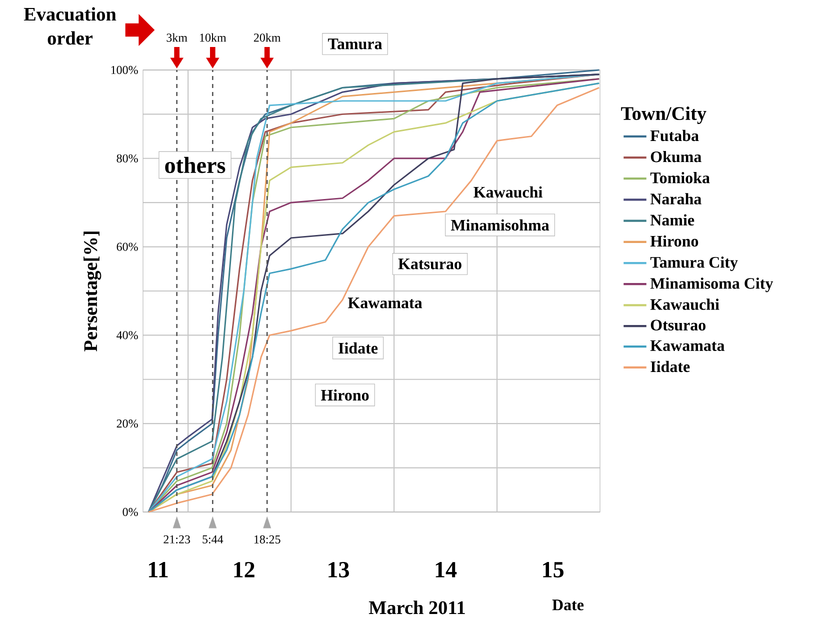 Image resolution: width=827 pixels, height=638 pixels. What do you see at coordinates (70, 26) in the screenshot?
I see `text: Evacuation order` at bounding box center [70, 26].